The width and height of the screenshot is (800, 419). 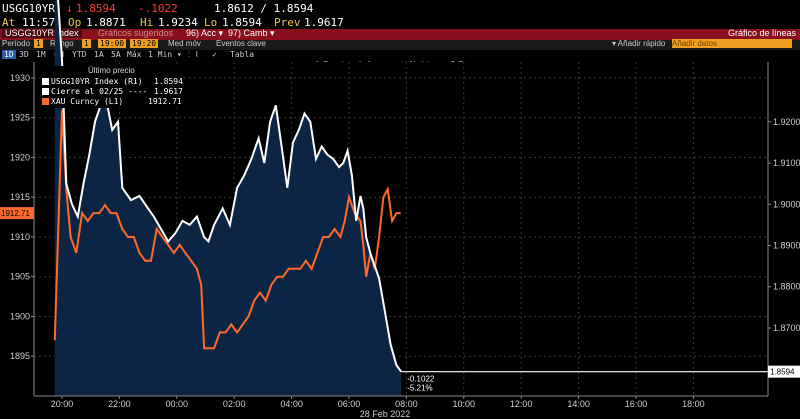 What do you see at coordinates (241, 43) in the screenshot?
I see `key-events-toggle: Eventos clave` at bounding box center [241, 43].